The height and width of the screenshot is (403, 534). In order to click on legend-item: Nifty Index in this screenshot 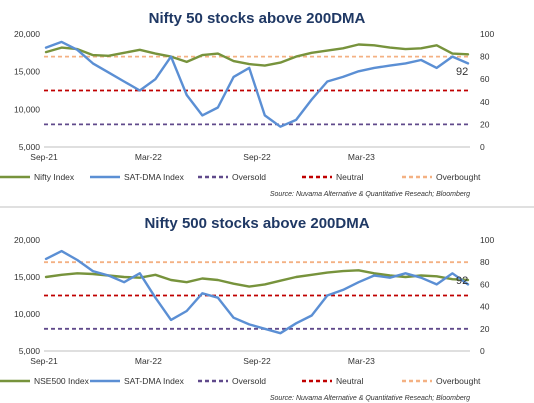, I will do `click(37, 177)`.